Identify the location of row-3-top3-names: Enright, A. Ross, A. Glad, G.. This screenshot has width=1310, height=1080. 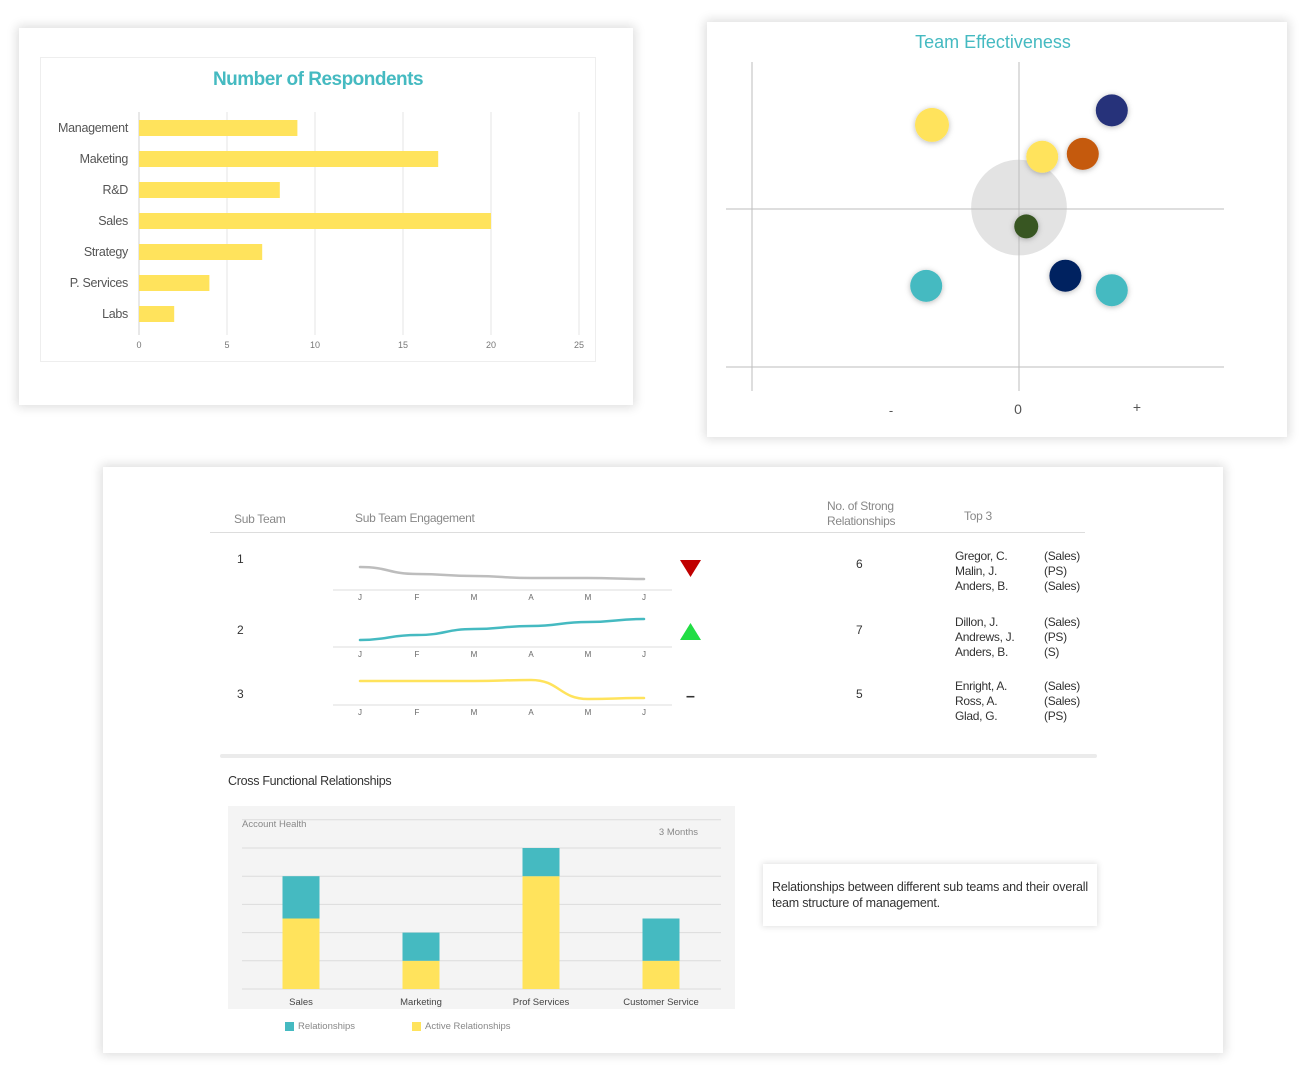
(981, 701).